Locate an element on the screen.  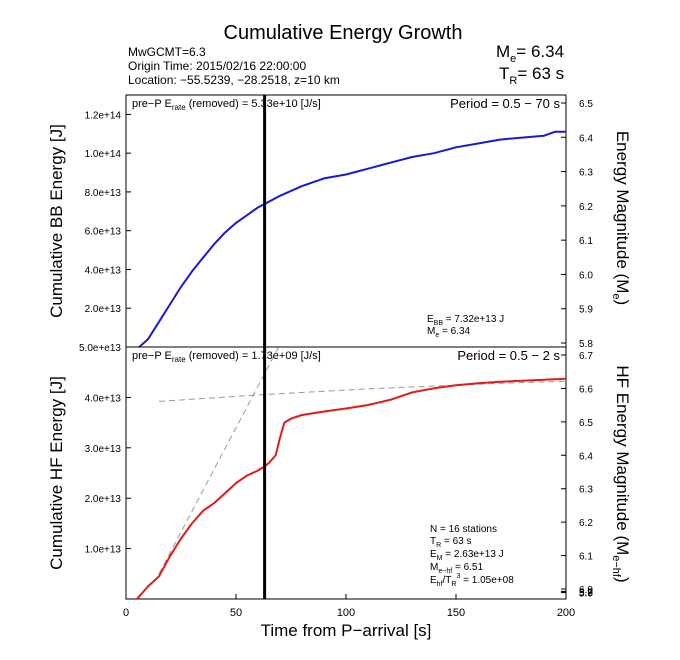
y-tick-label: 1.0e+14 is located at coordinates (103, 154).